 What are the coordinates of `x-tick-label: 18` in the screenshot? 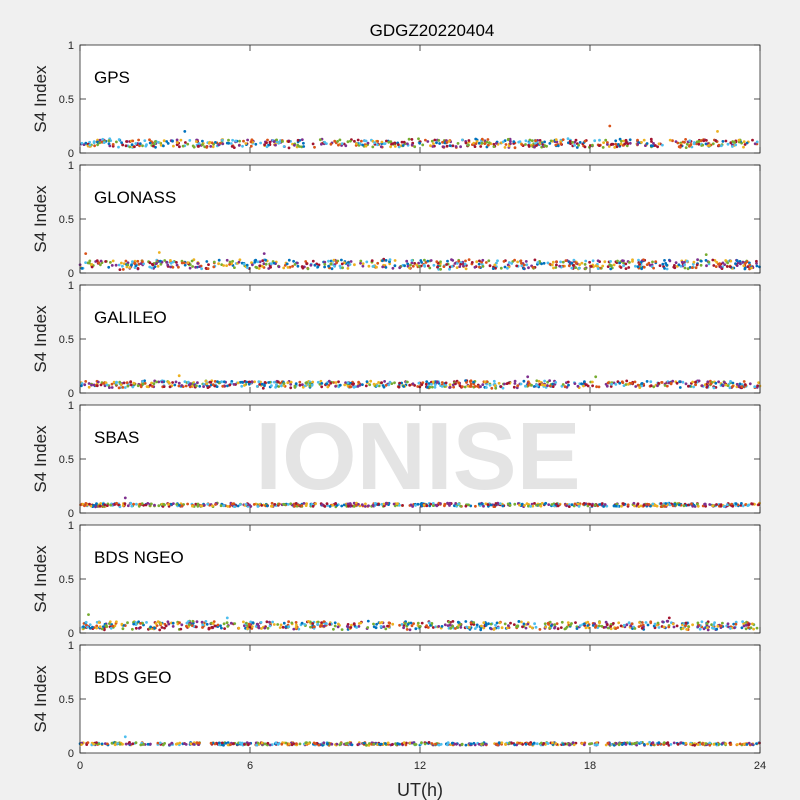 It's located at (590, 766).